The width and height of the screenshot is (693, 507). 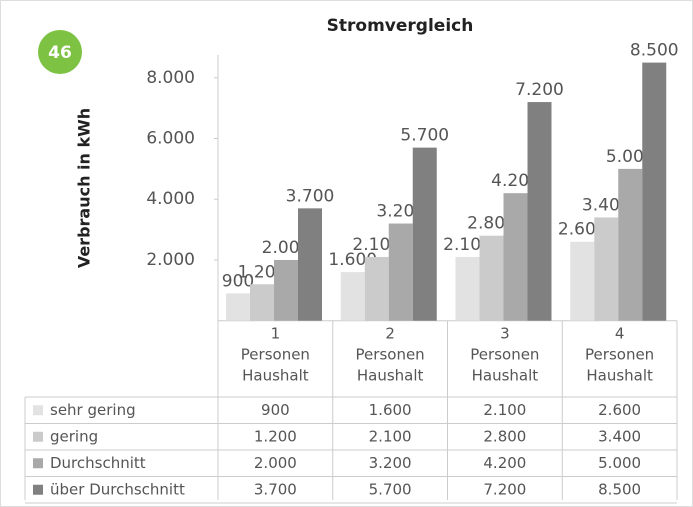 What do you see at coordinates (654, 51) in the screenshot?
I see `value-label: 8.500` at bounding box center [654, 51].